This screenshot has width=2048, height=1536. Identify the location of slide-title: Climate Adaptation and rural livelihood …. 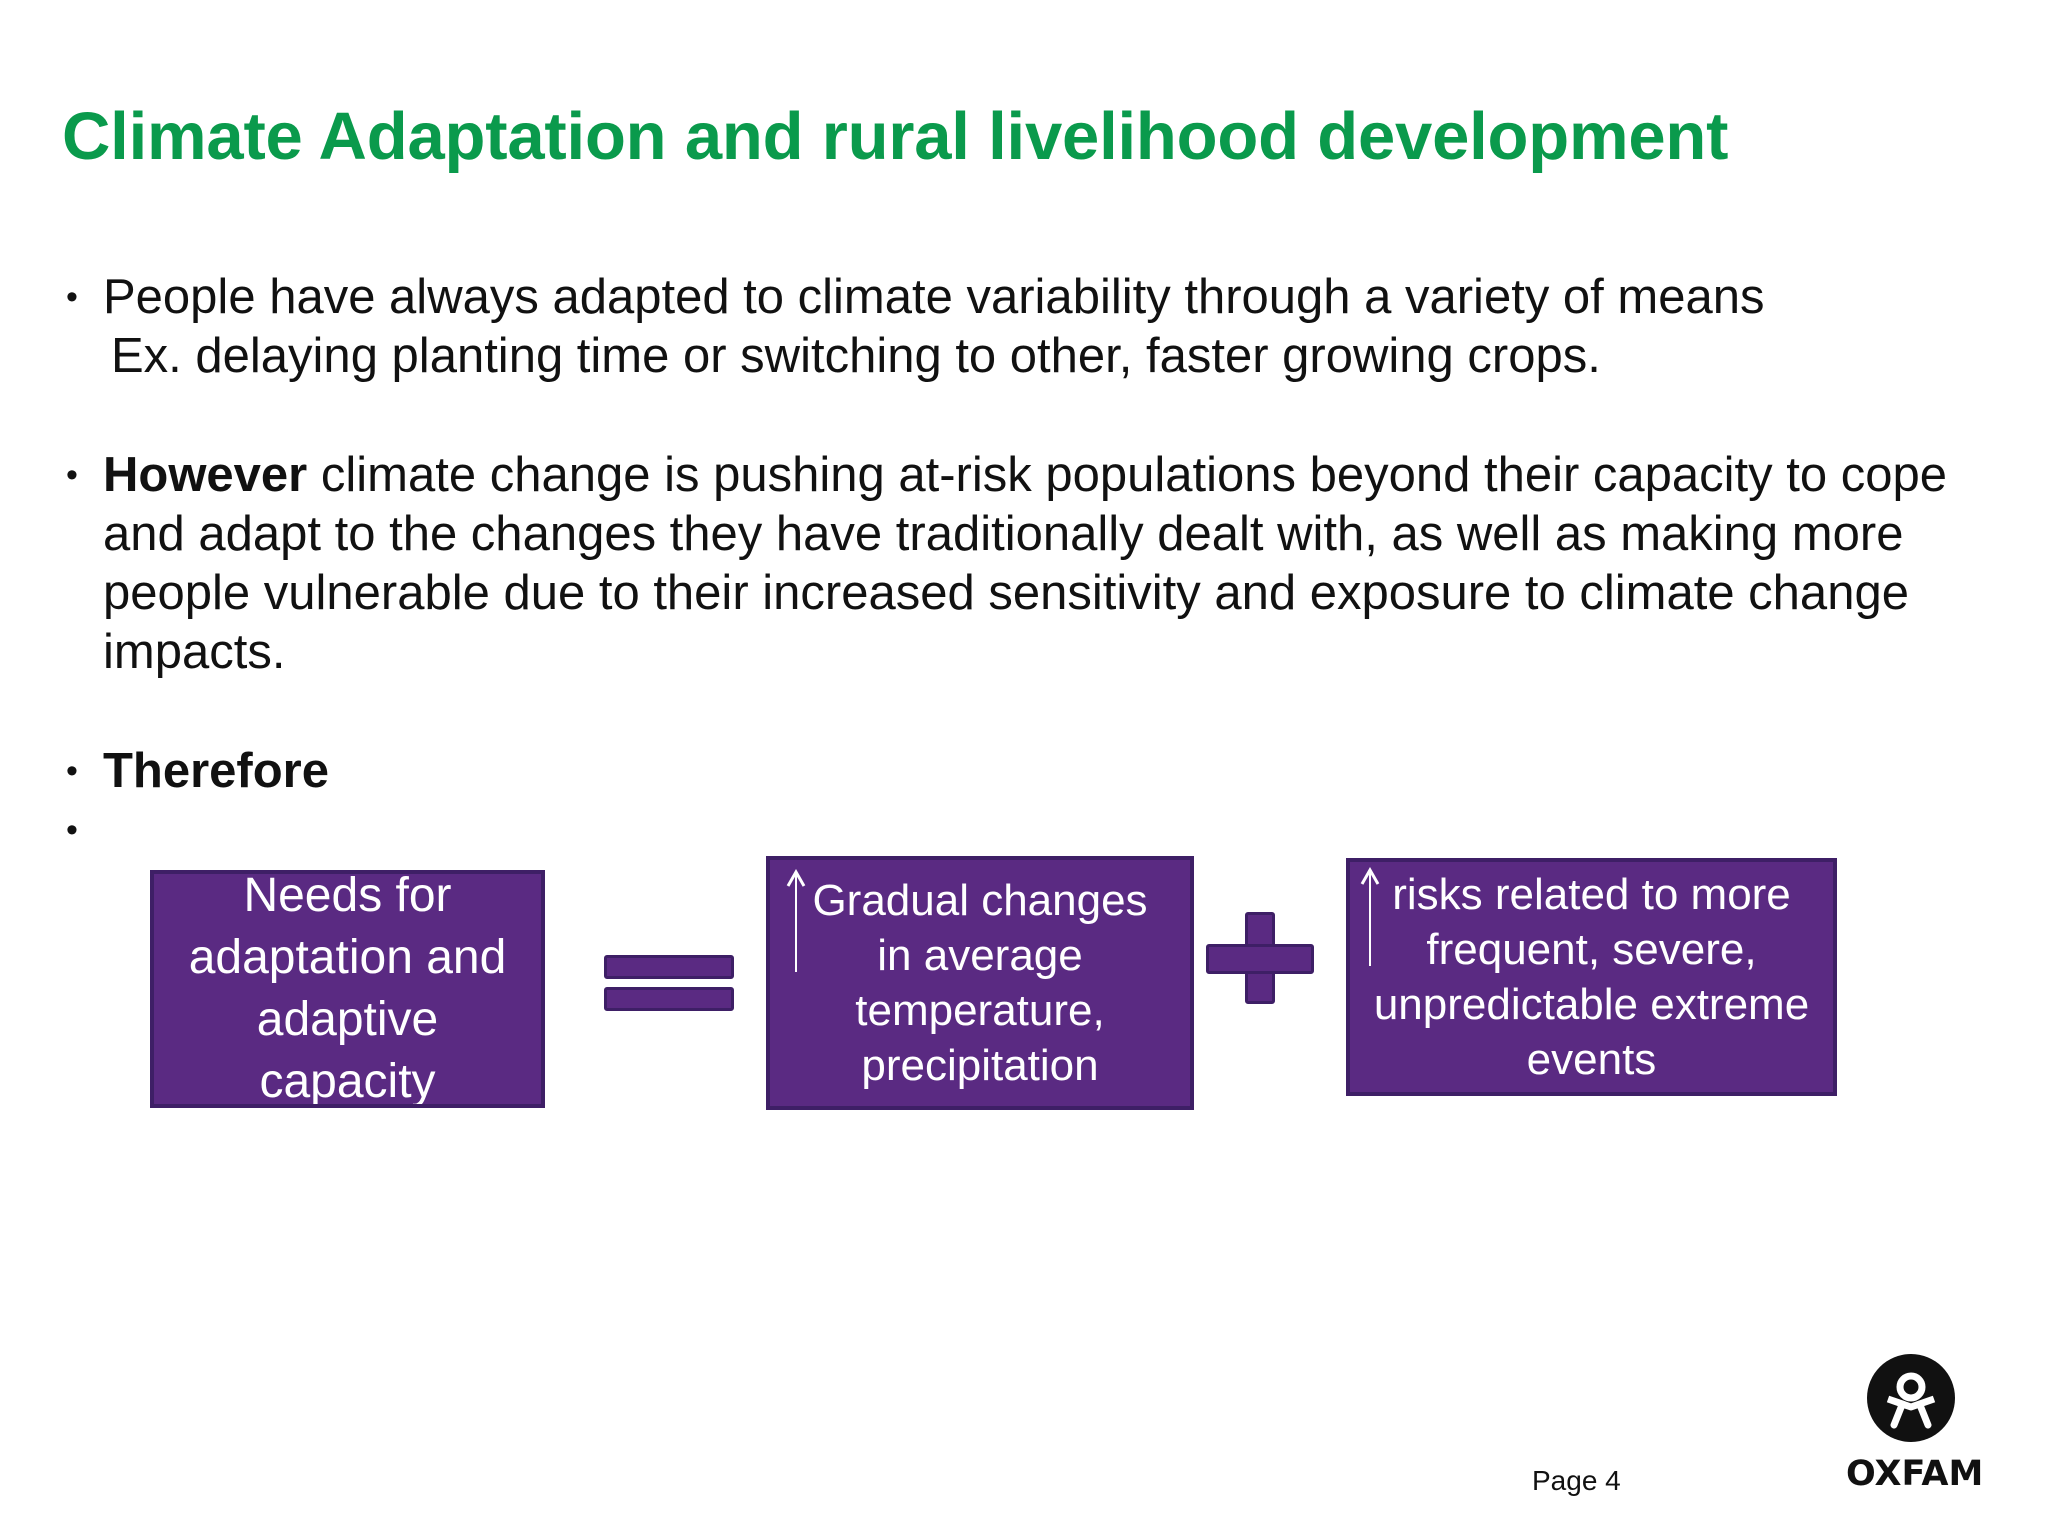
(895, 136).